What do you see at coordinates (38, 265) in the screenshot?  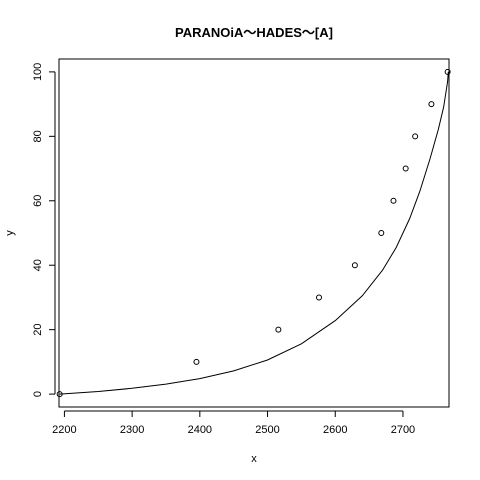 I see `y-tick-label: 40` at bounding box center [38, 265].